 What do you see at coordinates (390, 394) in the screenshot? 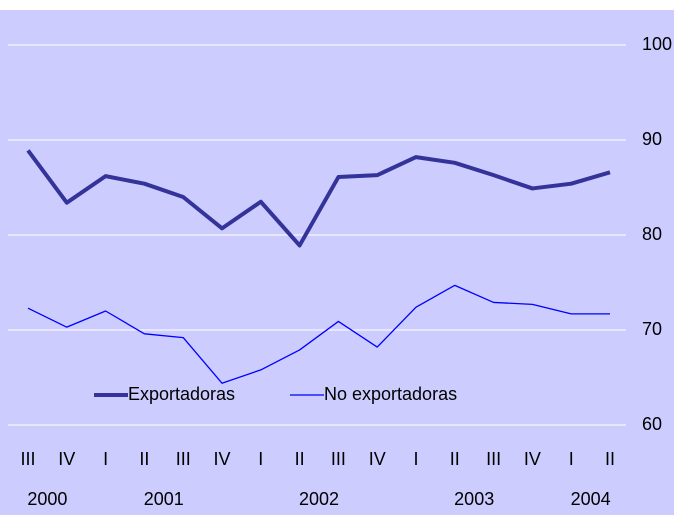
I see `legend-label: No exportadoras` at bounding box center [390, 394].